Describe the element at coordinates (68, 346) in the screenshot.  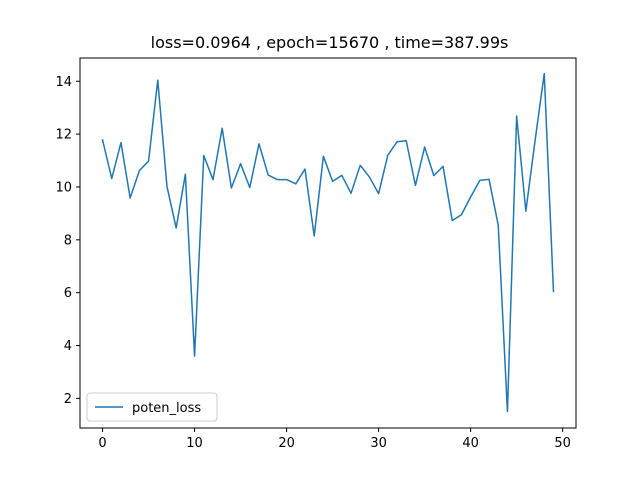
I see `y-tick-label: 4` at that location.